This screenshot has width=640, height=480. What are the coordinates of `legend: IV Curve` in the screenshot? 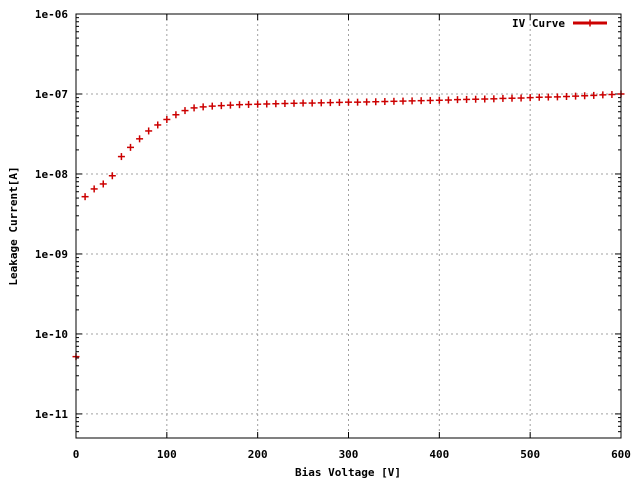 It's located at (559, 23).